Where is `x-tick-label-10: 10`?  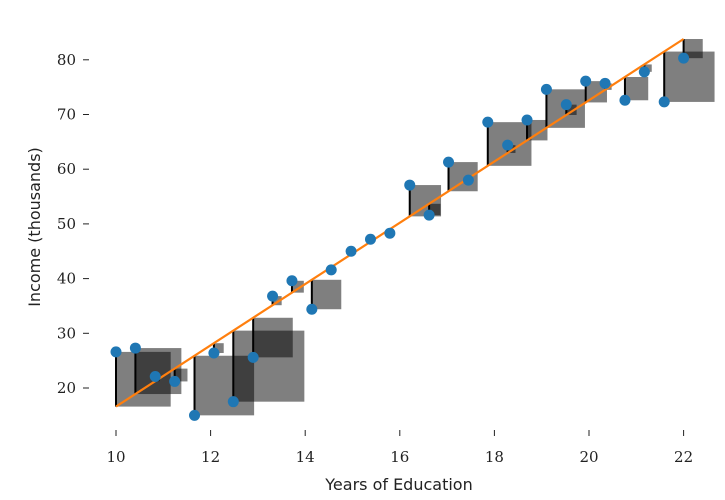
x-tick-label-10: 10 is located at coordinates (115, 457).